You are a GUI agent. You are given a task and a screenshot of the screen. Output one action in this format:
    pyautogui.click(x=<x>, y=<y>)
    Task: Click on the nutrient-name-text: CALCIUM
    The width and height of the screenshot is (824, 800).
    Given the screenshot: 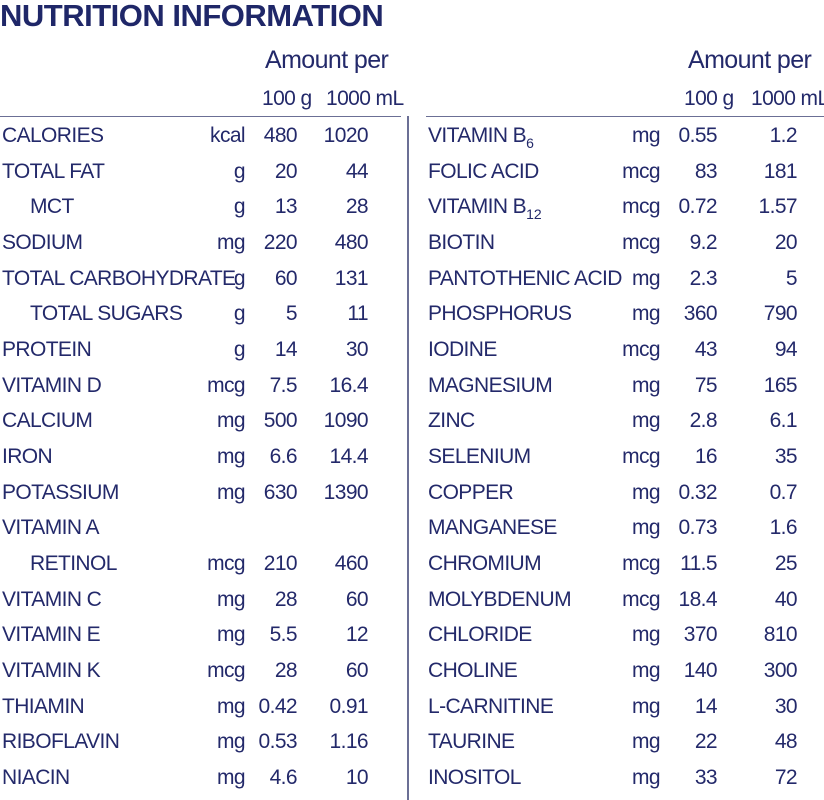 What is the action you would take?
    pyautogui.click(x=47, y=421)
    